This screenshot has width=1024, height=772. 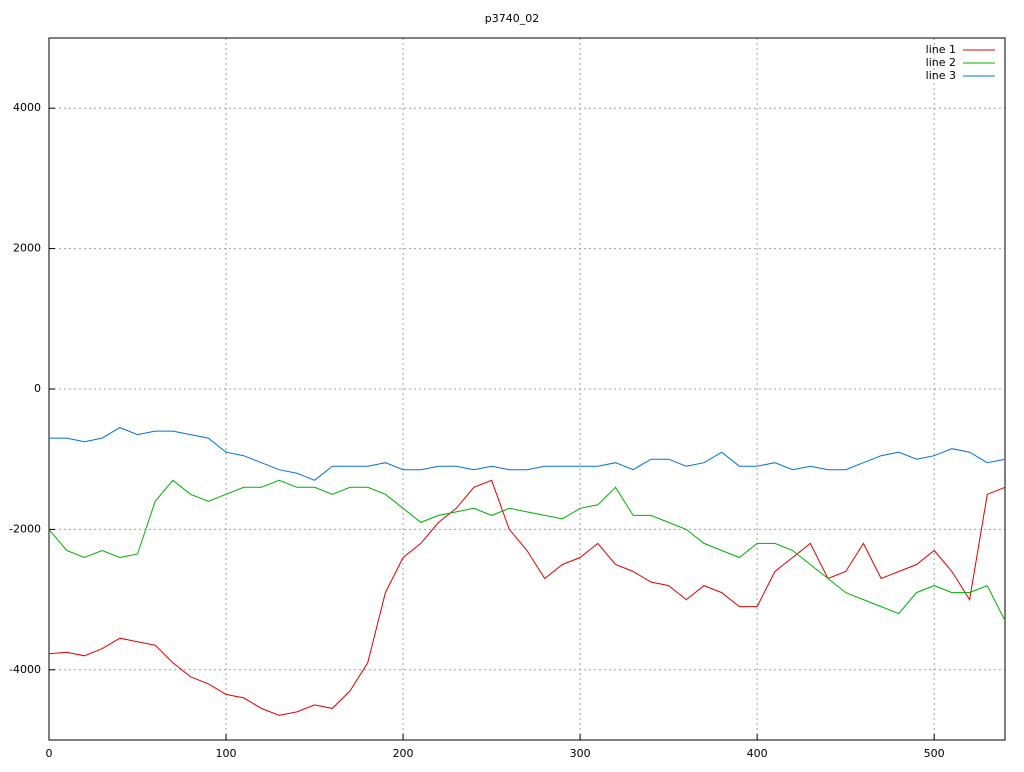 I want to click on y-tick-label: 2000, so click(x=27, y=248).